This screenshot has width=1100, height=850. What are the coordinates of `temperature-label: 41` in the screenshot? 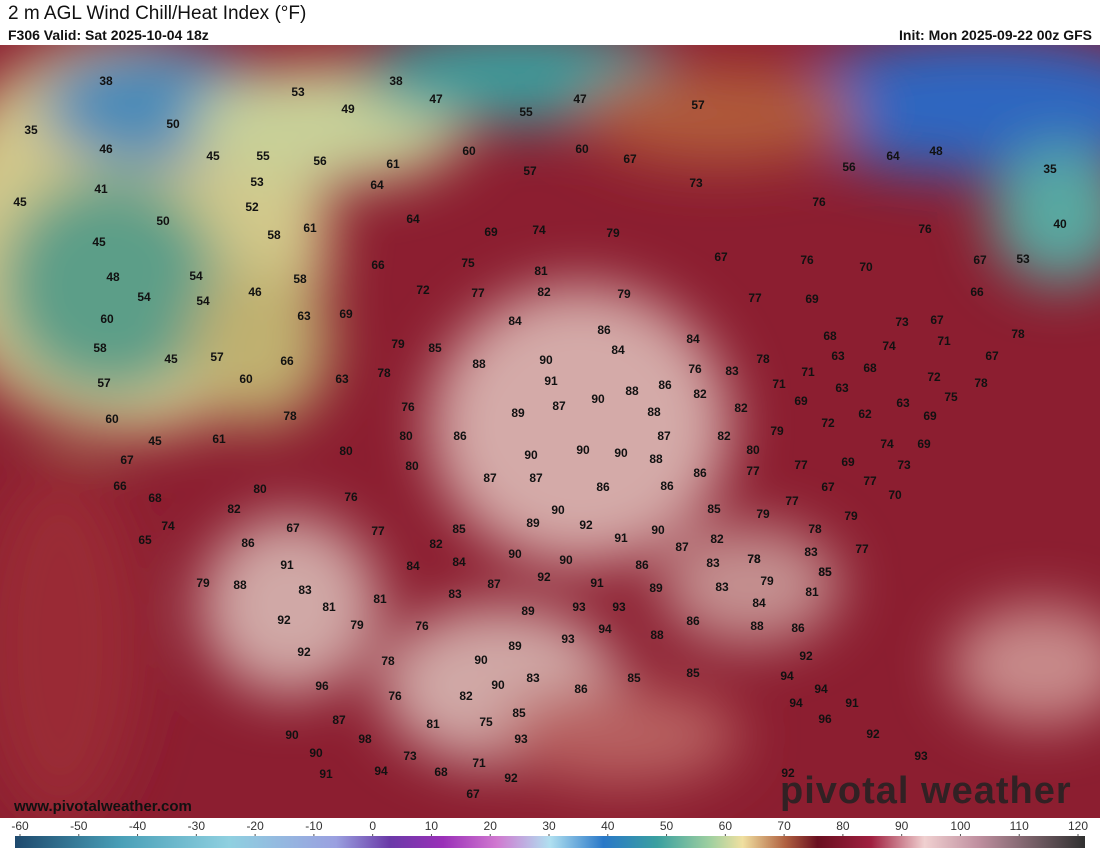 It's located at (101, 189).